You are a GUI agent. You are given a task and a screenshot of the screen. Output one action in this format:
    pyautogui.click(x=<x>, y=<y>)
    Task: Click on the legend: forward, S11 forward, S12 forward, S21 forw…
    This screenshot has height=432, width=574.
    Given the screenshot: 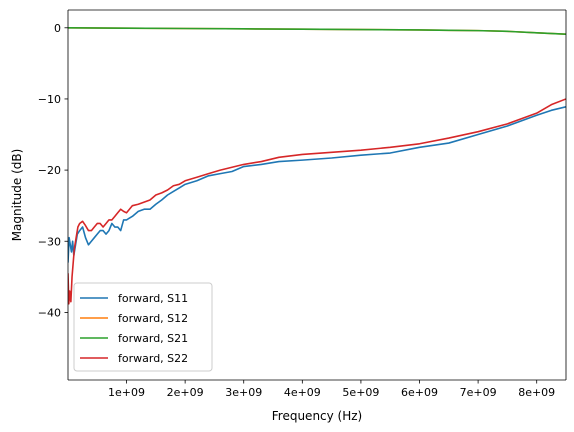 What is the action you would take?
    pyautogui.click(x=143, y=327)
    